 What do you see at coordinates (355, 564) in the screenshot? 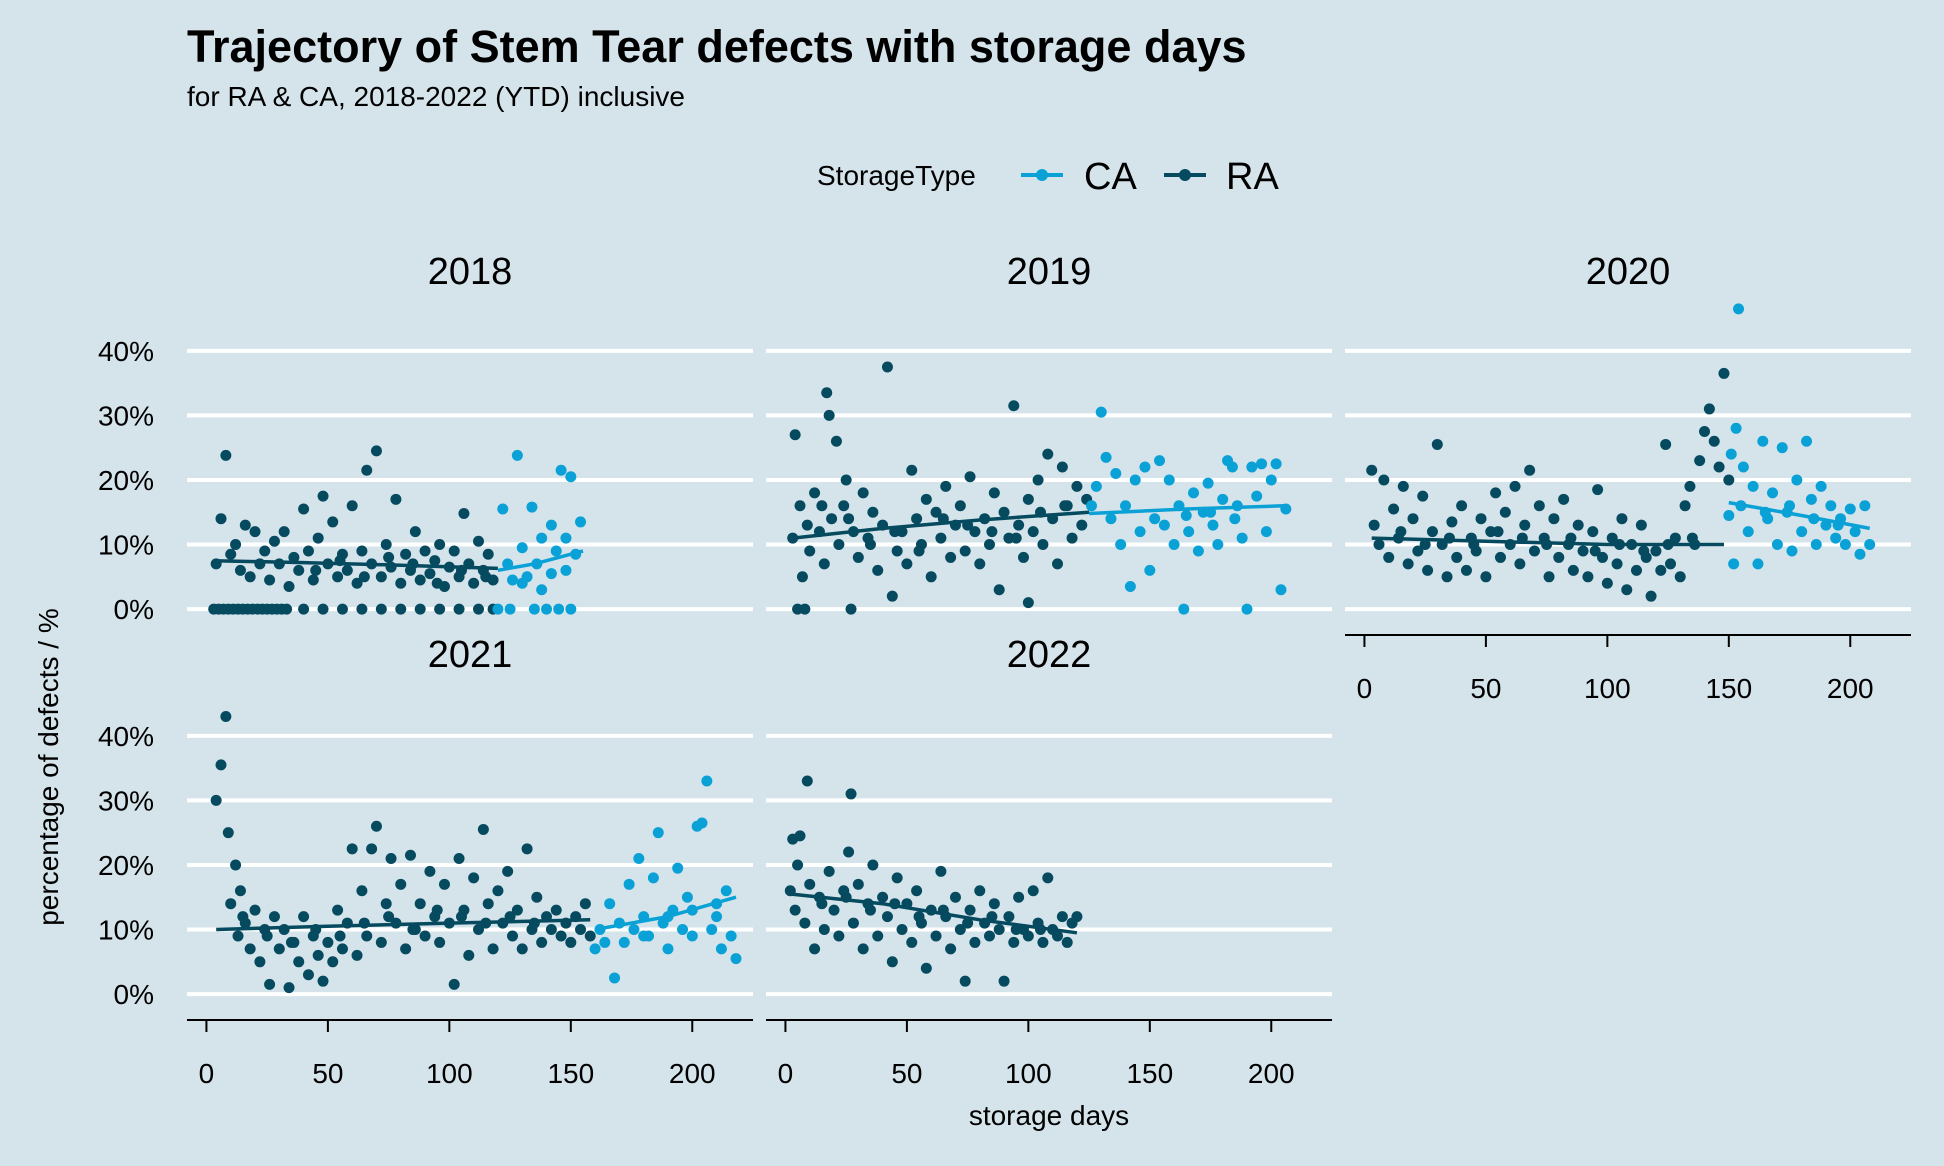
I see `trend-line-2018-ra` at bounding box center [355, 564].